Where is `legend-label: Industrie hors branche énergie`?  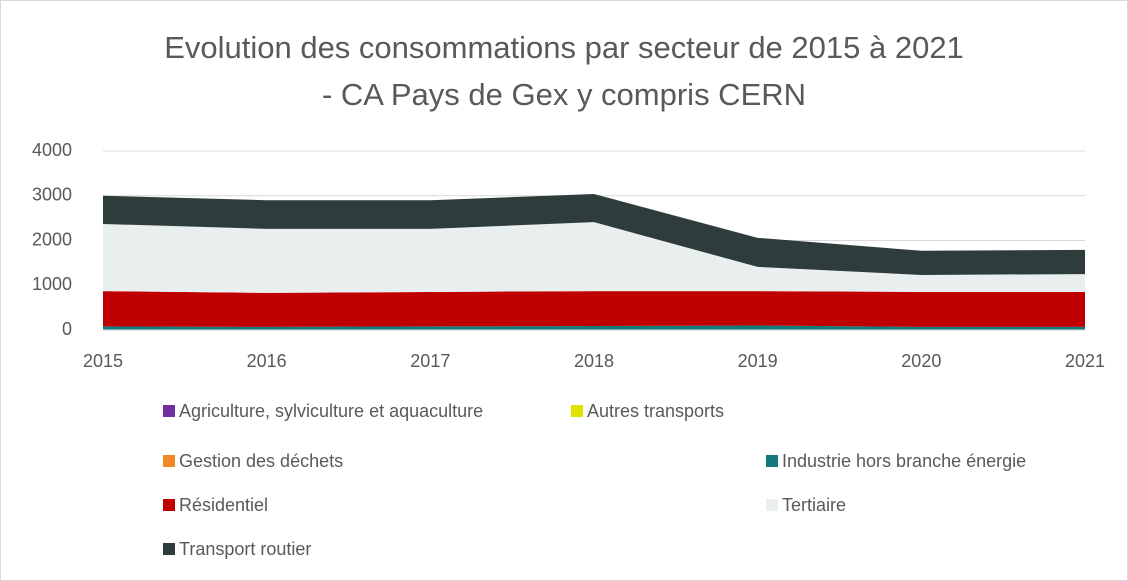
legend-label: Industrie hors branche énergie is located at coordinates (904, 461).